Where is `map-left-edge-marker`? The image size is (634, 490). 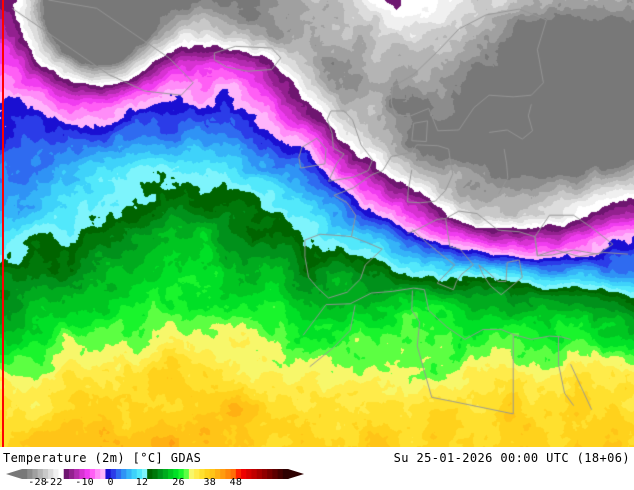
map-left-edge-marker is located at coordinates (3, 223).